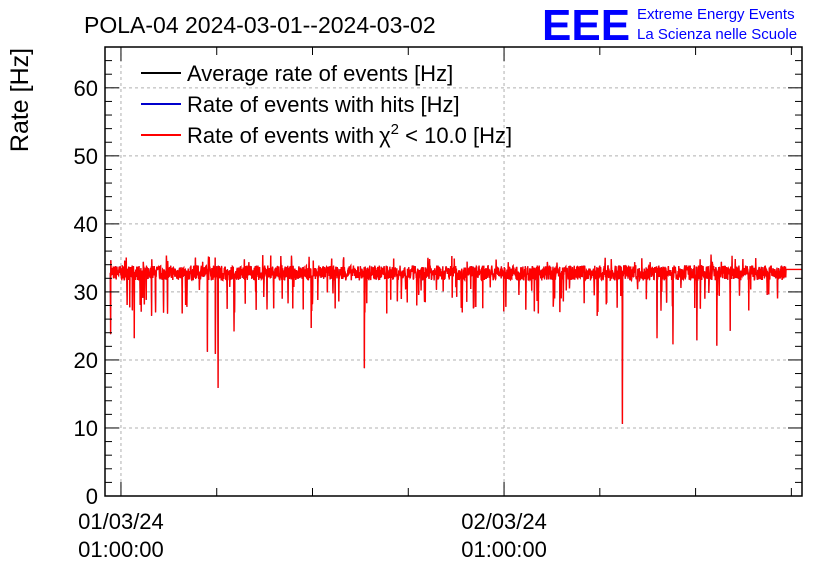  What do you see at coordinates (717, 34) in the screenshot?
I see `brand-line-2: La Scienza nelle Scuole` at bounding box center [717, 34].